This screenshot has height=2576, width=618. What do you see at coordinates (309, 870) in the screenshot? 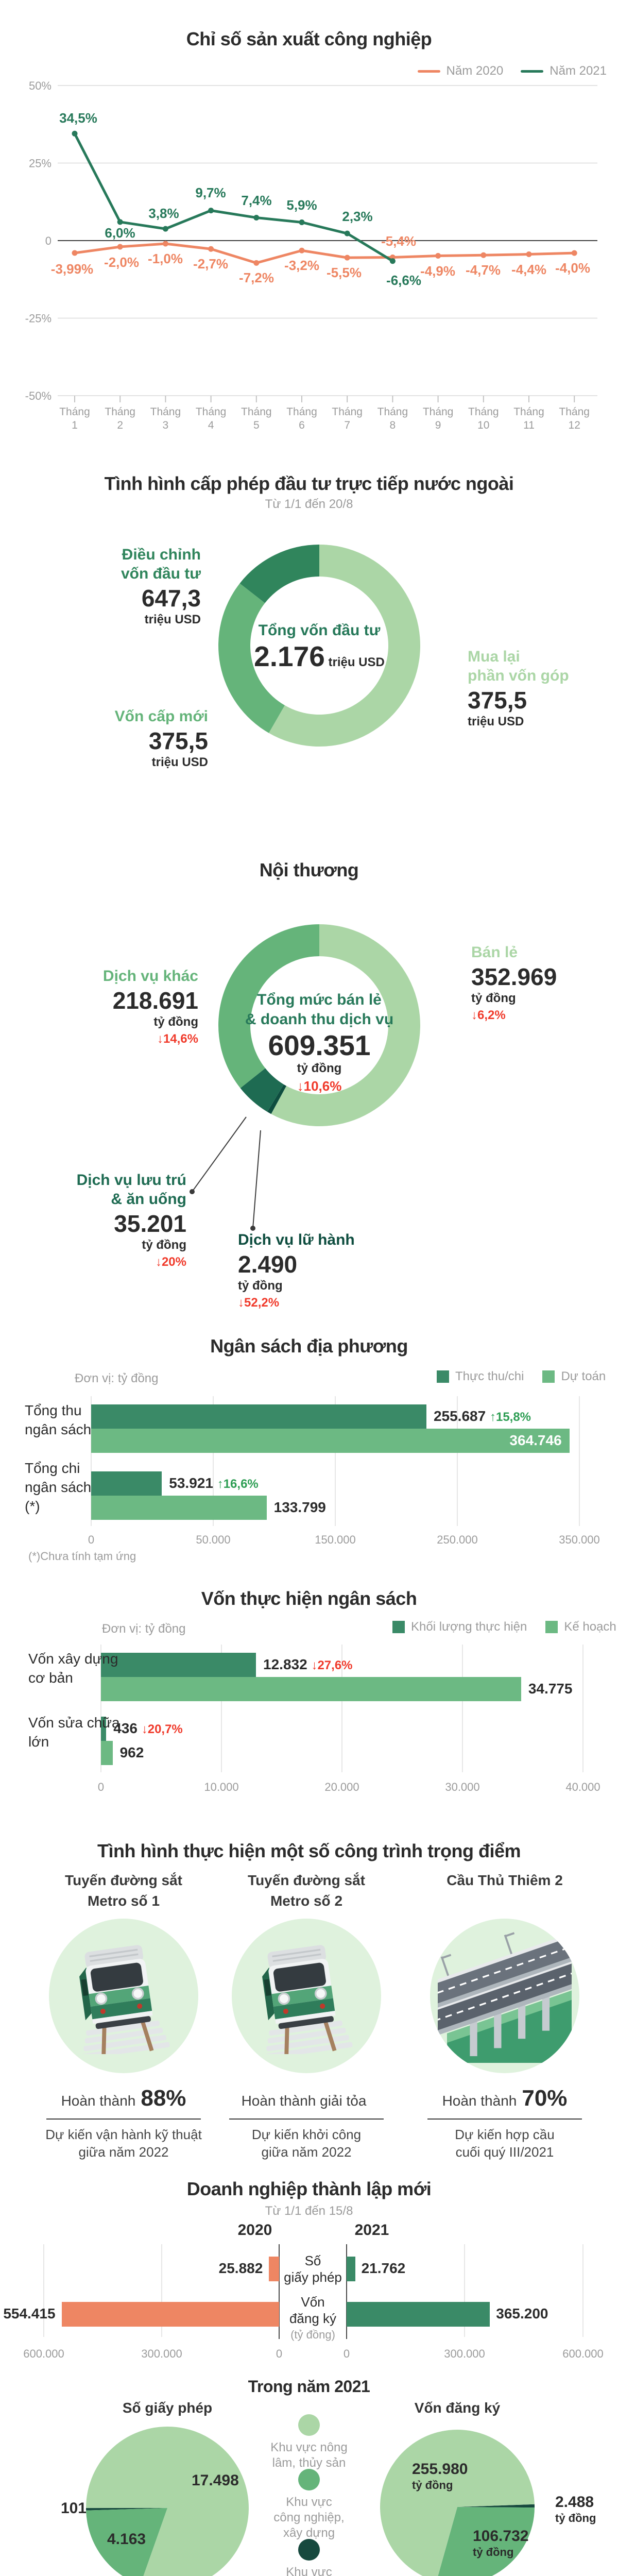
I see `trade-title: Nội thương` at bounding box center [309, 870].